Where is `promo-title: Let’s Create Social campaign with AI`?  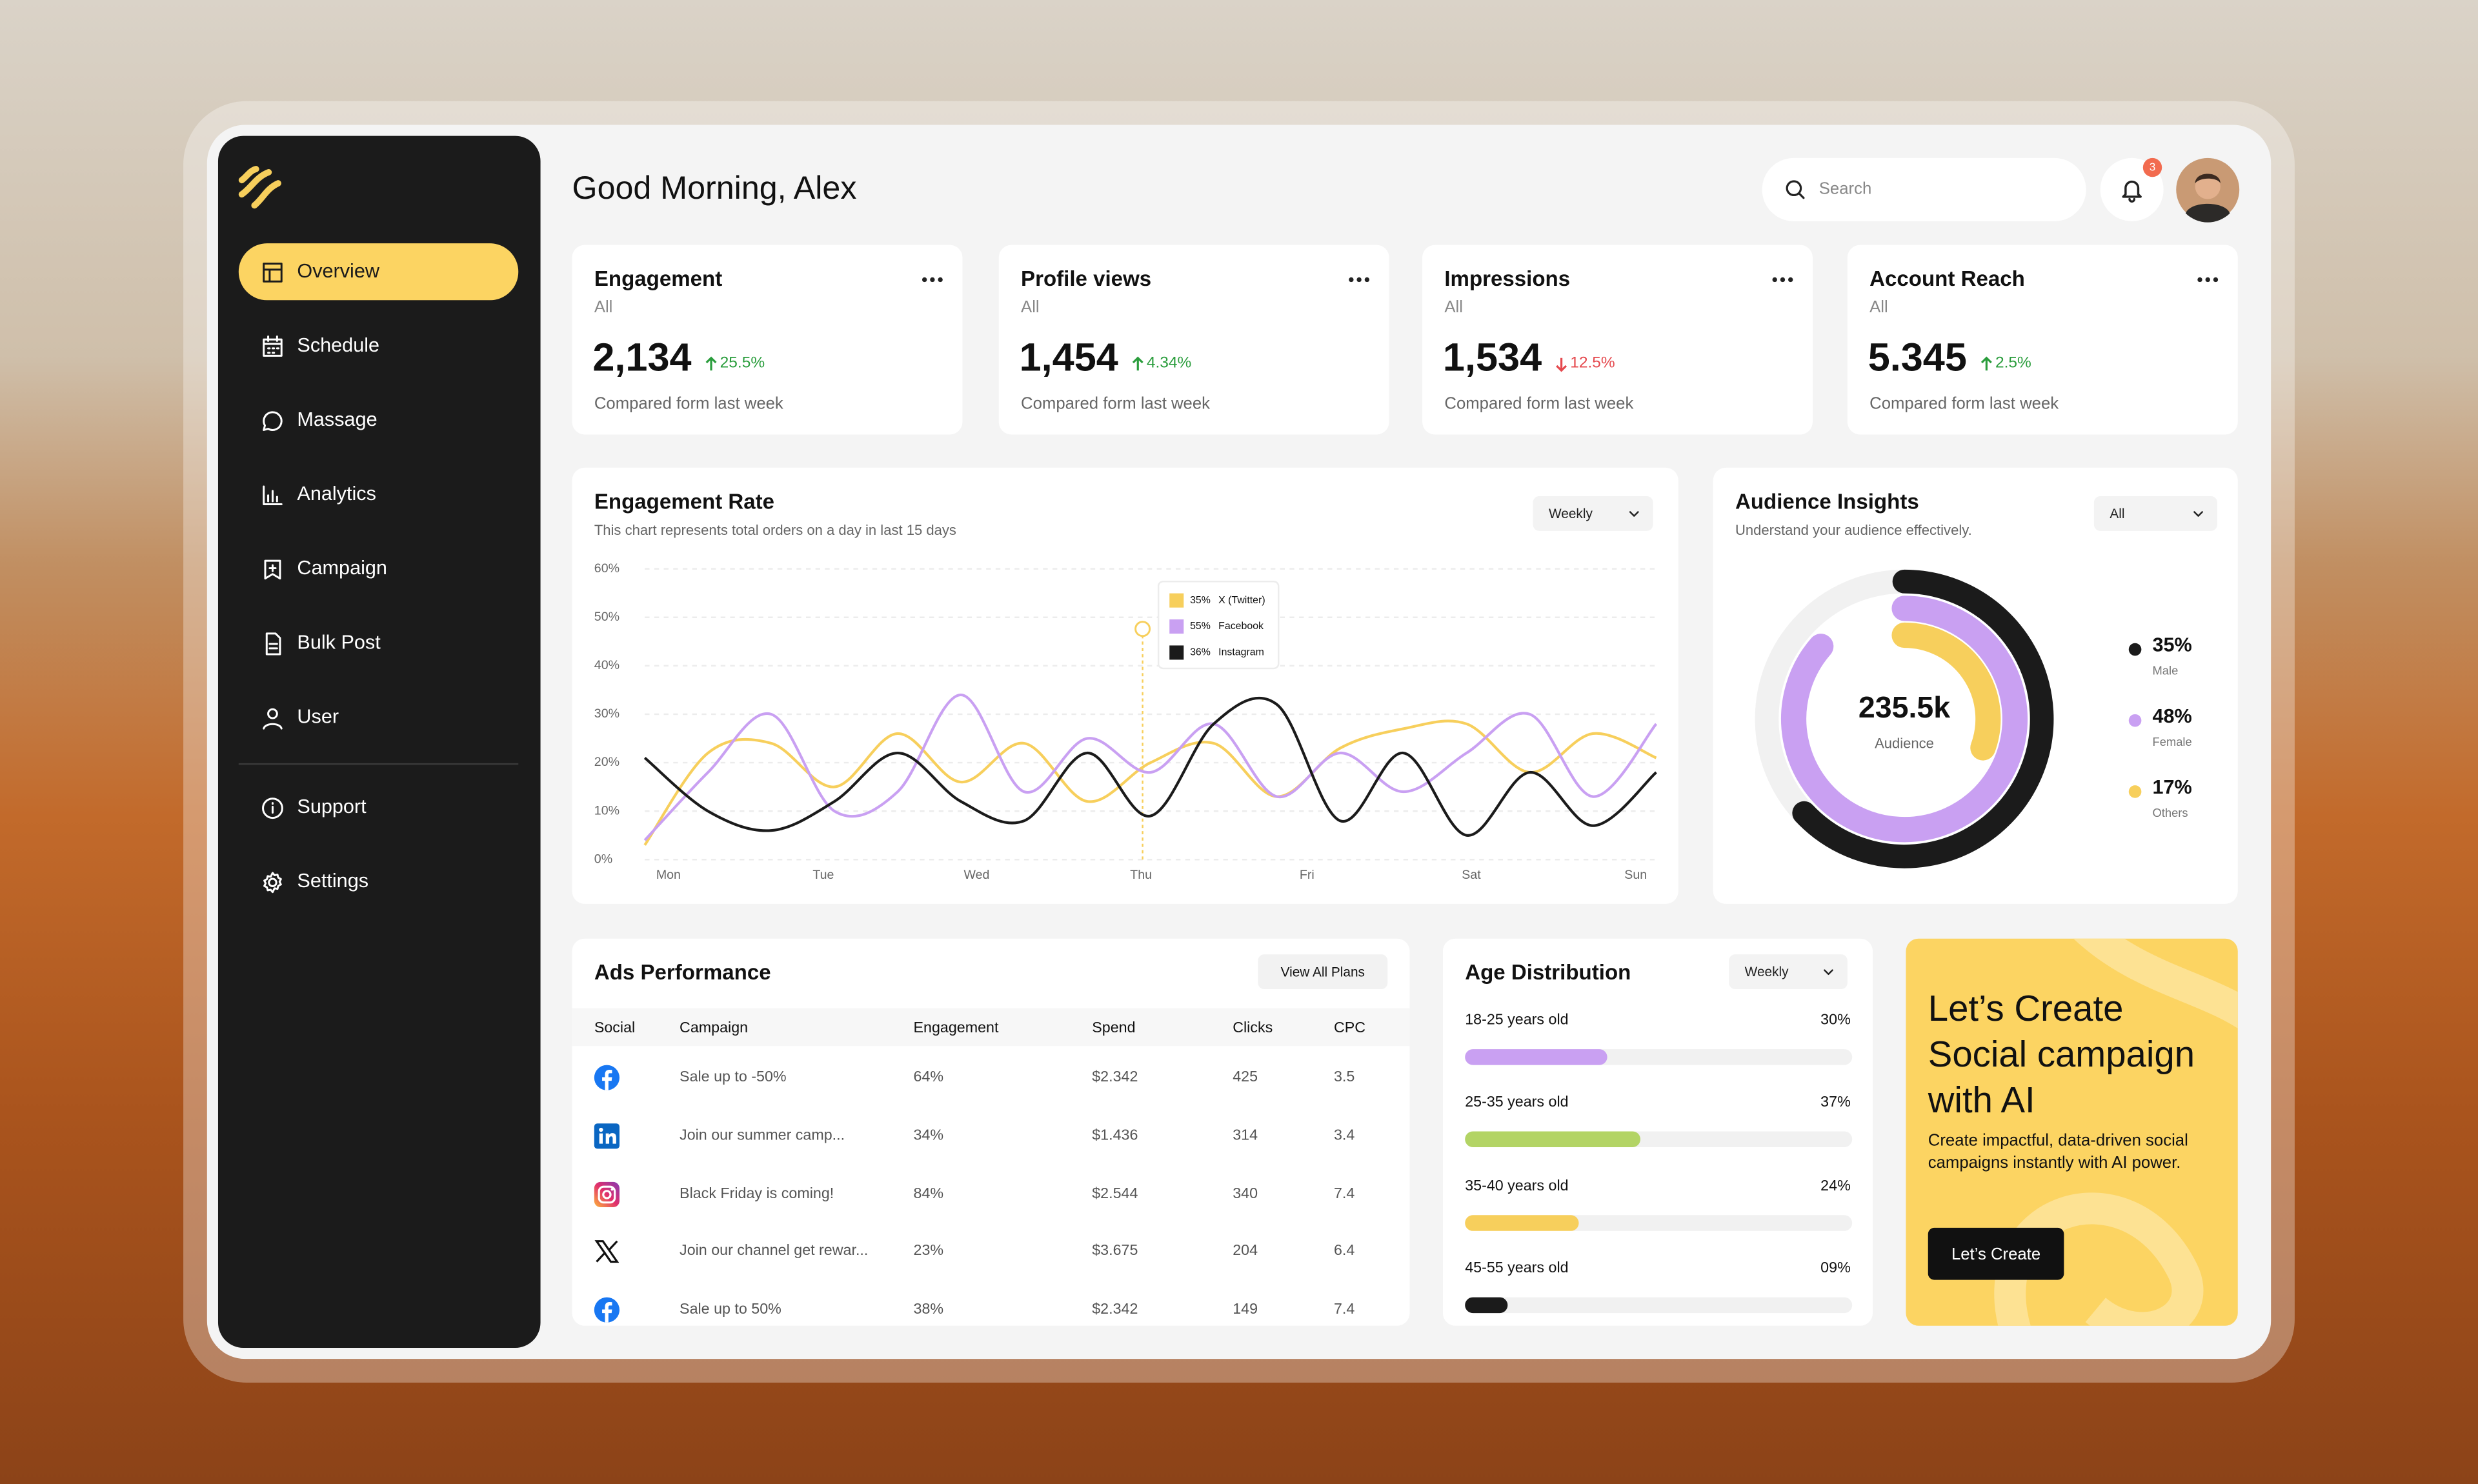 promo-title: Let’s Create Social campaign with AI is located at coordinates (2061, 1054).